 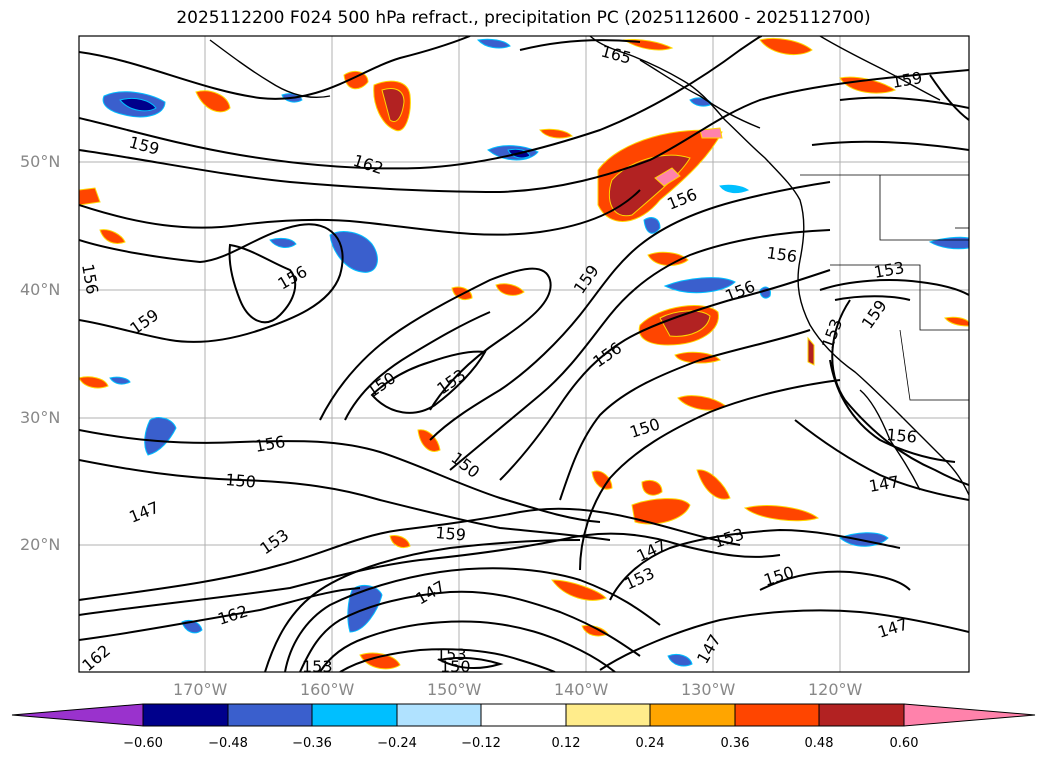 I want to click on colorbar-tick: 0.36, so click(x=735, y=743).